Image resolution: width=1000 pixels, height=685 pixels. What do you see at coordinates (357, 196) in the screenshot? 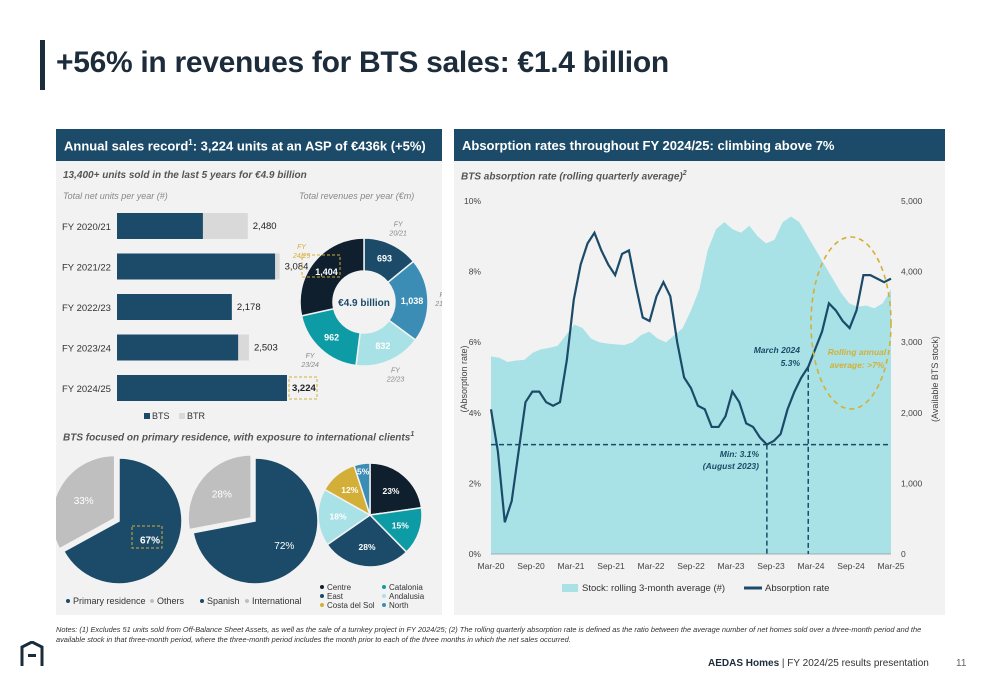
I see `revenue-caption: Total revenues per year (€m)` at bounding box center [357, 196].